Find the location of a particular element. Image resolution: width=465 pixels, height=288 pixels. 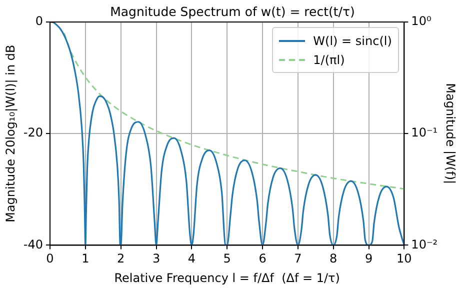

x-axis-title: Relative Frequency l = f/Δf (Δf = 1/τ) is located at coordinates (227, 277).